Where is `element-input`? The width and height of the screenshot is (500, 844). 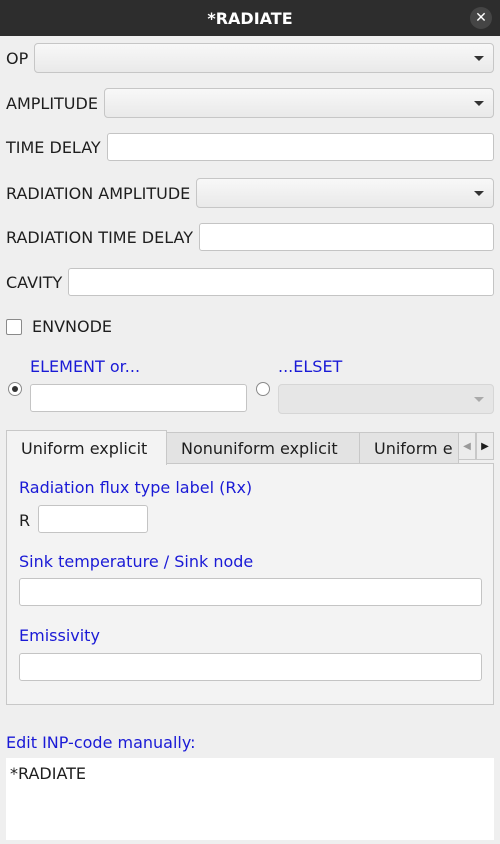 element-input is located at coordinates (138, 398).